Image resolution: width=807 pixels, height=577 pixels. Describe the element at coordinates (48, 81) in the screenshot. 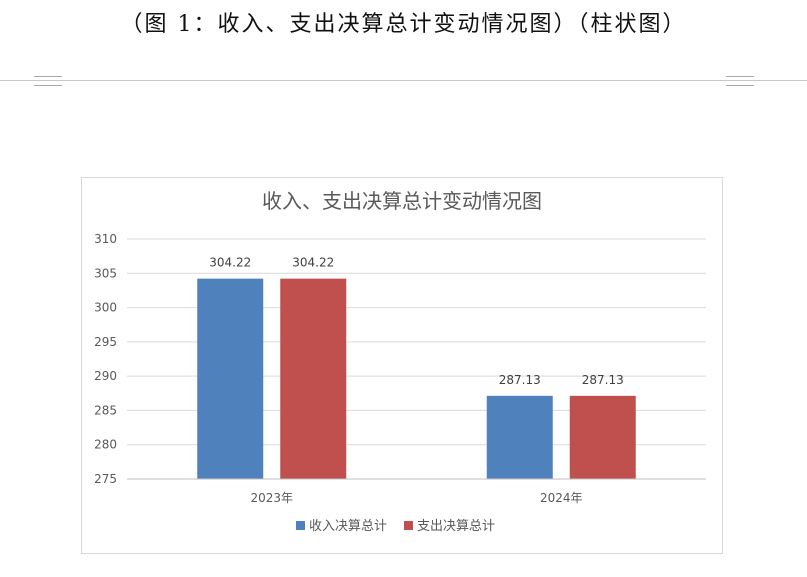

I see `margin-mark-left` at that location.